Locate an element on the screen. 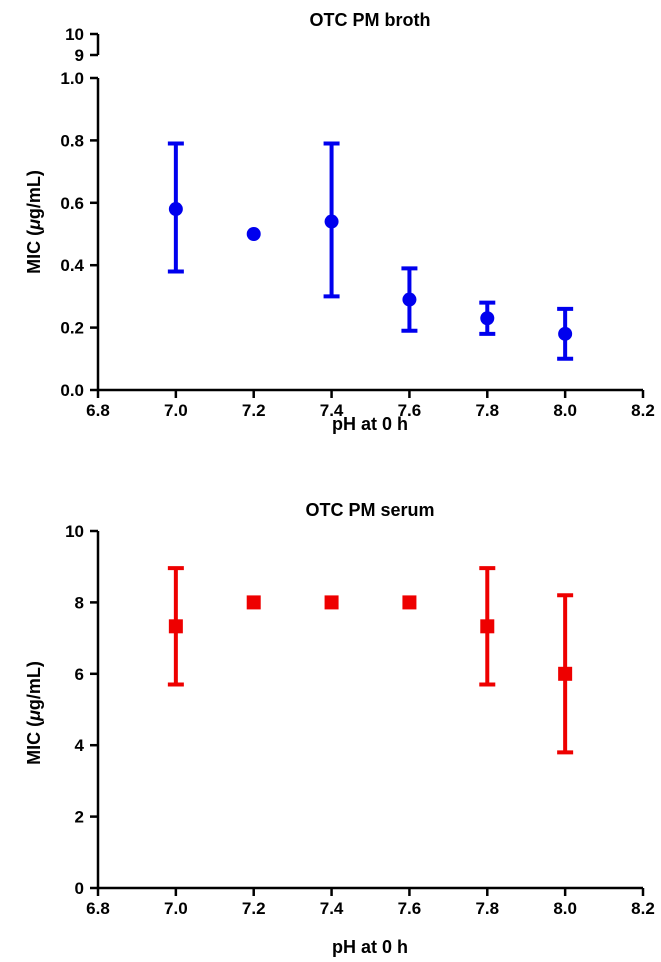  serum-x-tick-label: 7.6 is located at coordinates (410, 908).